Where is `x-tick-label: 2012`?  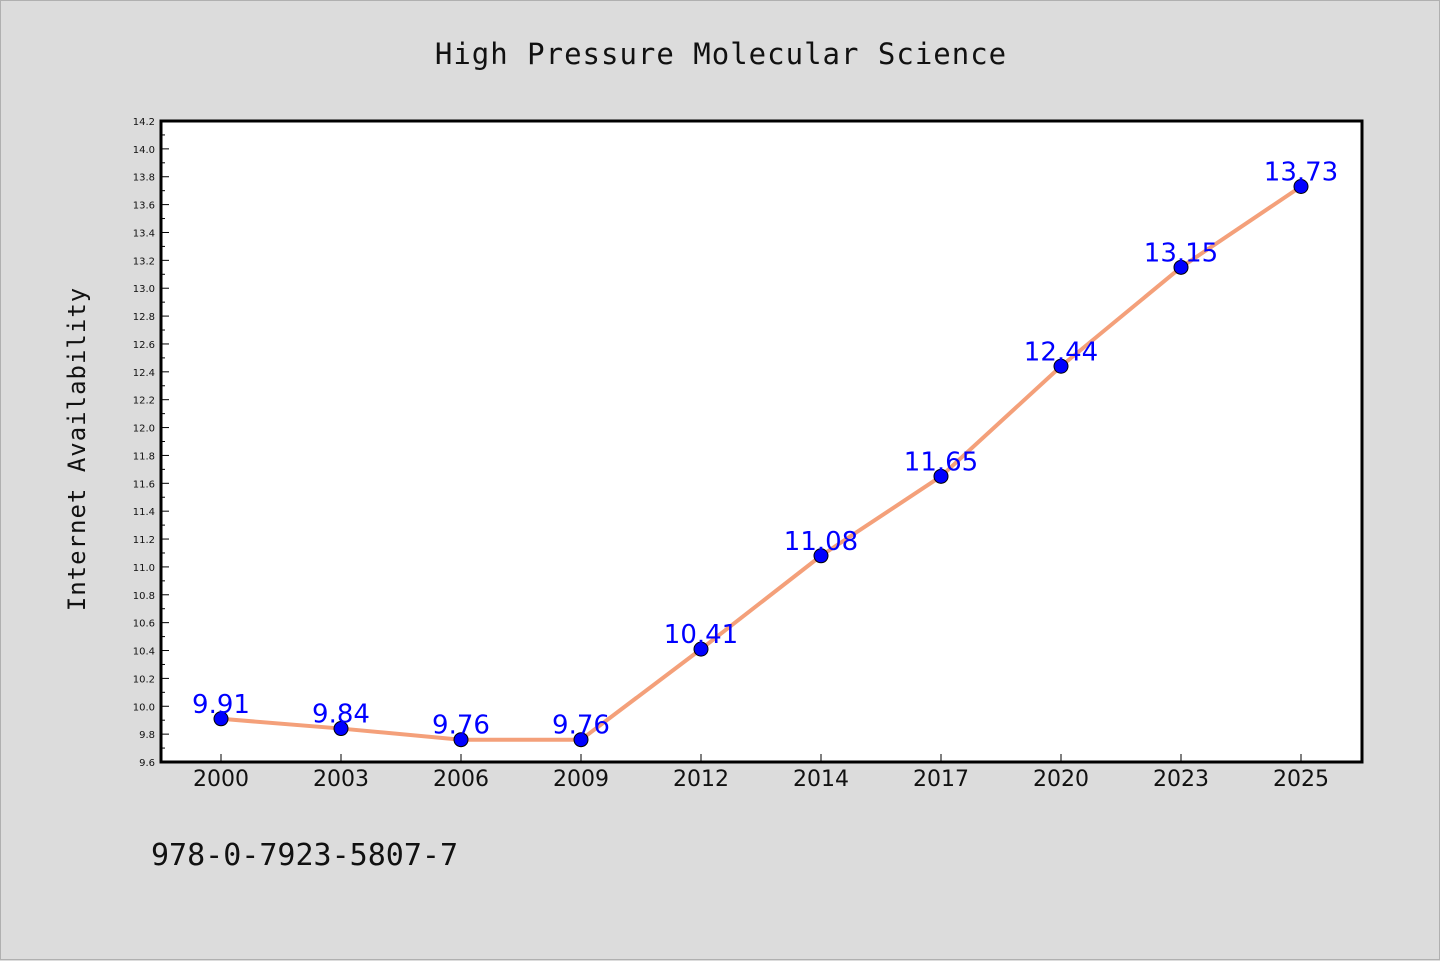 x-tick-label: 2012 is located at coordinates (701, 779).